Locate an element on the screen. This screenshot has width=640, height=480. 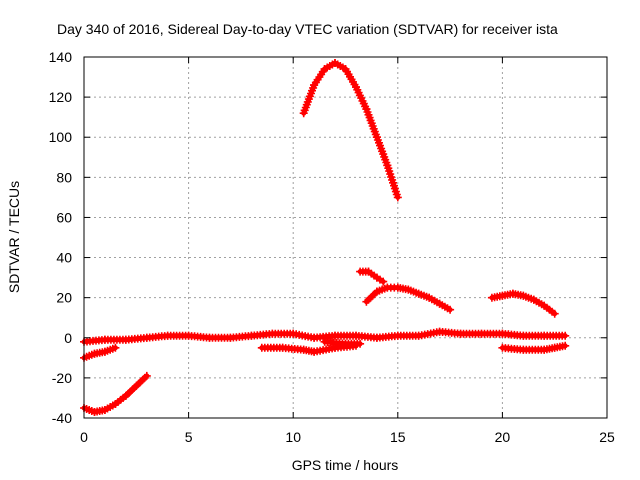
y-tick-label: 100 is located at coordinates (61, 137).